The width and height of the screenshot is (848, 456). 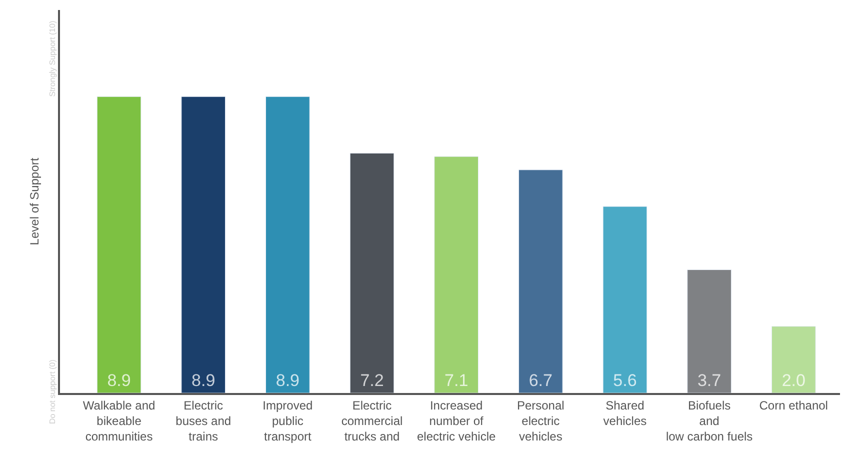 I want to click on x-tick-label: Walkable and bikeable communities, so click(x=119, y=421).